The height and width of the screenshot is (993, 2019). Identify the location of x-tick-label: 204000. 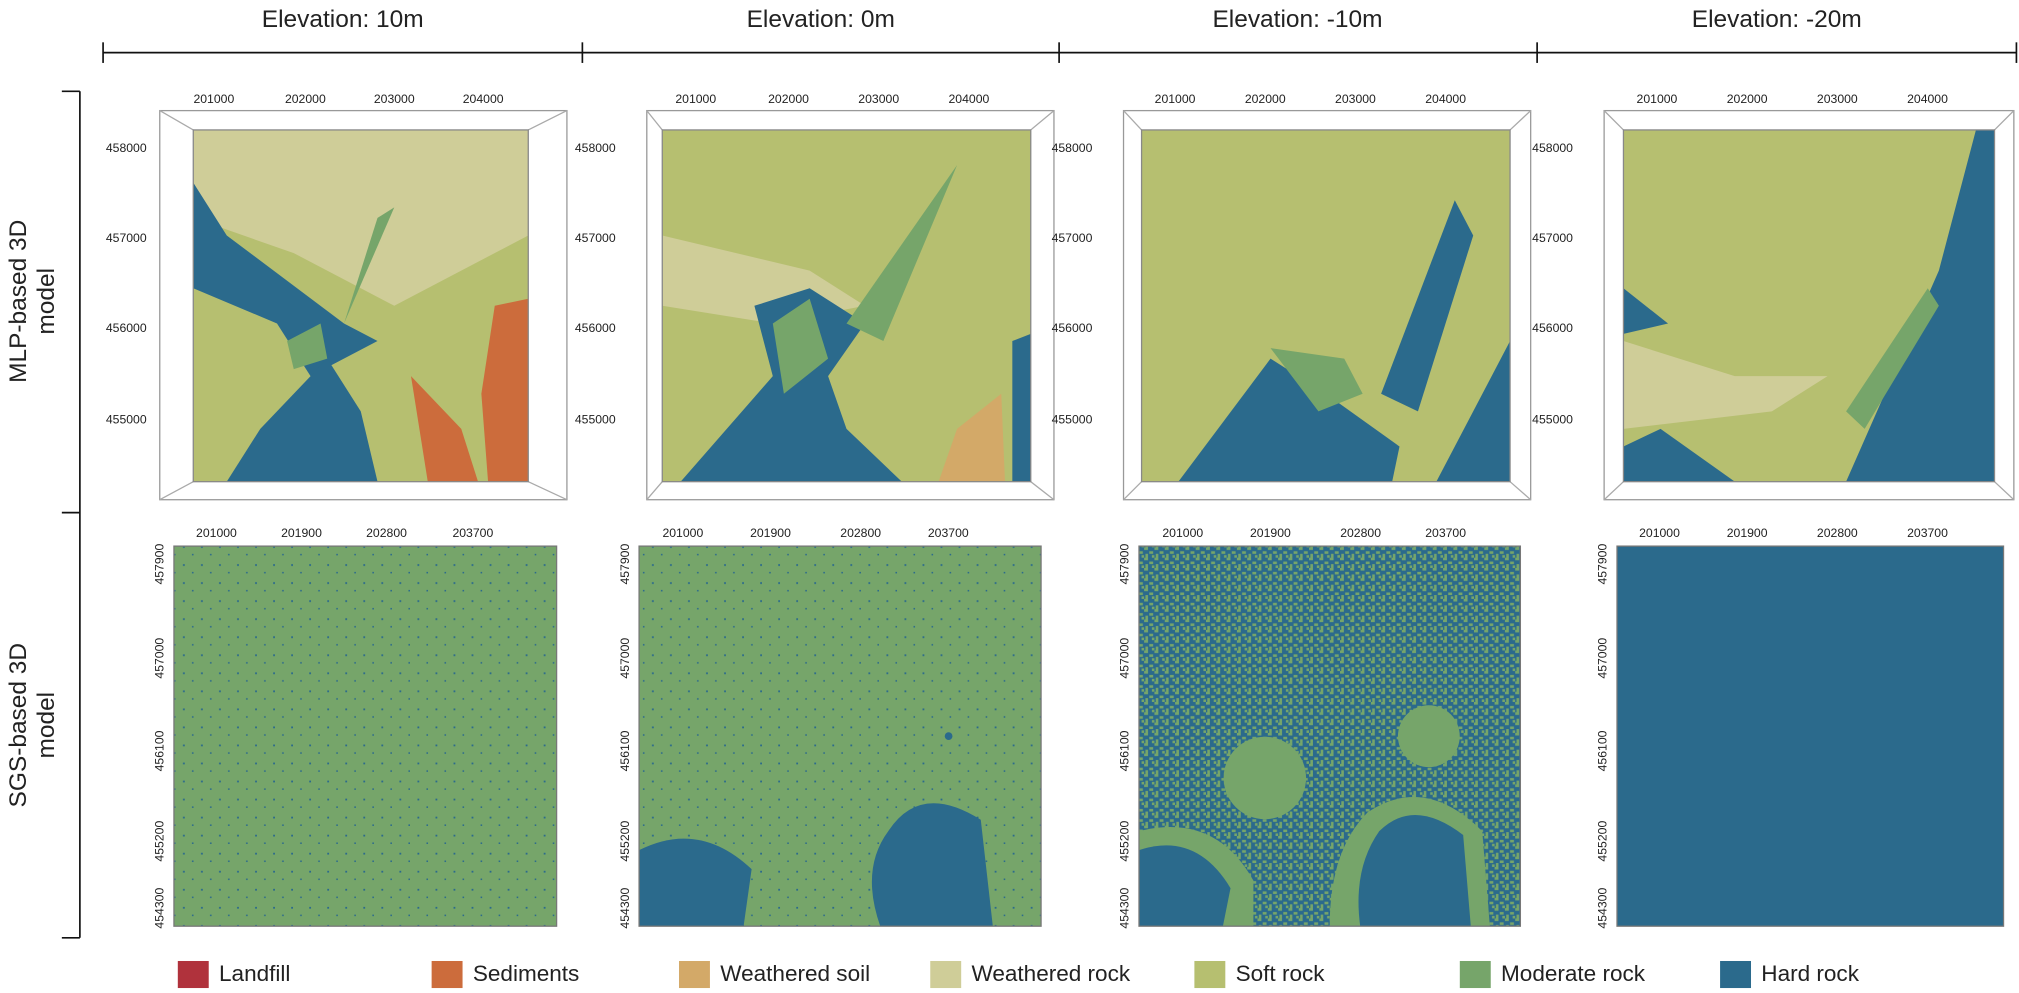
(1927, 99).